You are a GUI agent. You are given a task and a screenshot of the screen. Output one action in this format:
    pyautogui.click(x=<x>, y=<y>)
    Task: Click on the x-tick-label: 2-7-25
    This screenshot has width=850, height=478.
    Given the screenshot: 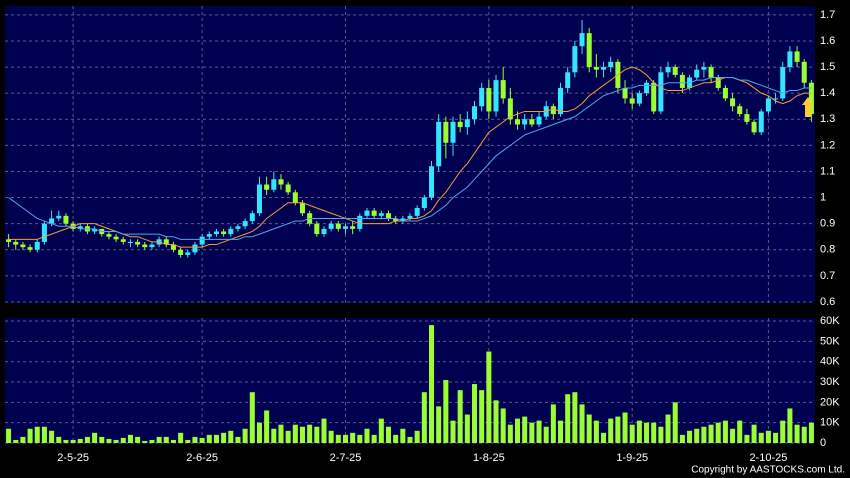 What is the action you would take?
    pyautogui.click(x=346, y=458)
    